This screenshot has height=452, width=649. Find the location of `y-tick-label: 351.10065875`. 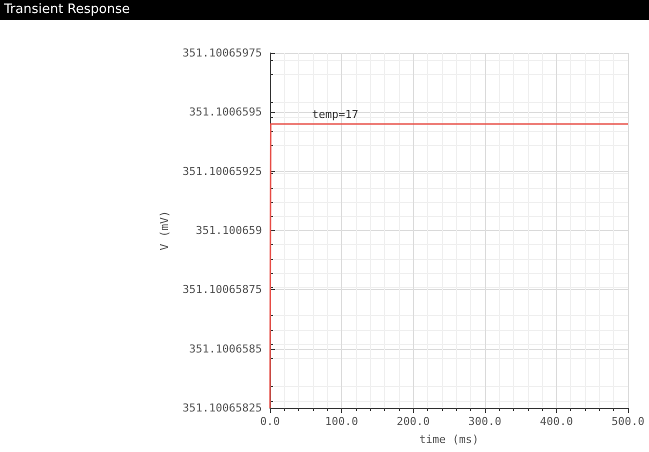

y-tick-label: 351.10065875 is located at coordinates (222, 289).